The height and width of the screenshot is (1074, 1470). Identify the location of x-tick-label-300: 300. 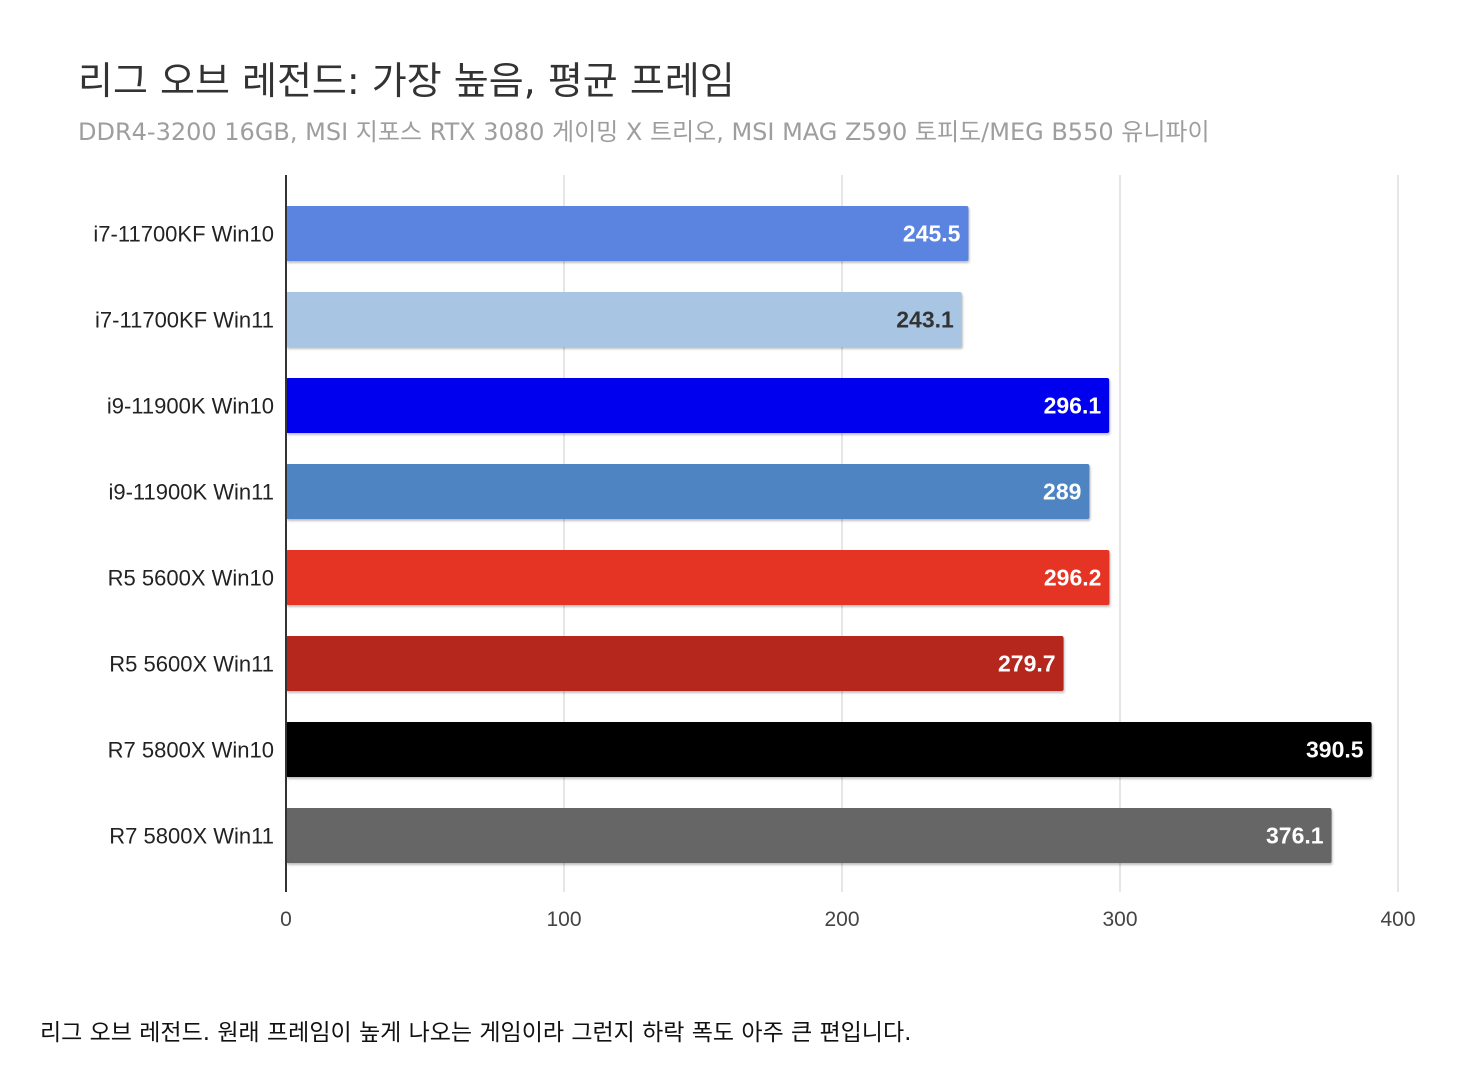
(1119, 919).